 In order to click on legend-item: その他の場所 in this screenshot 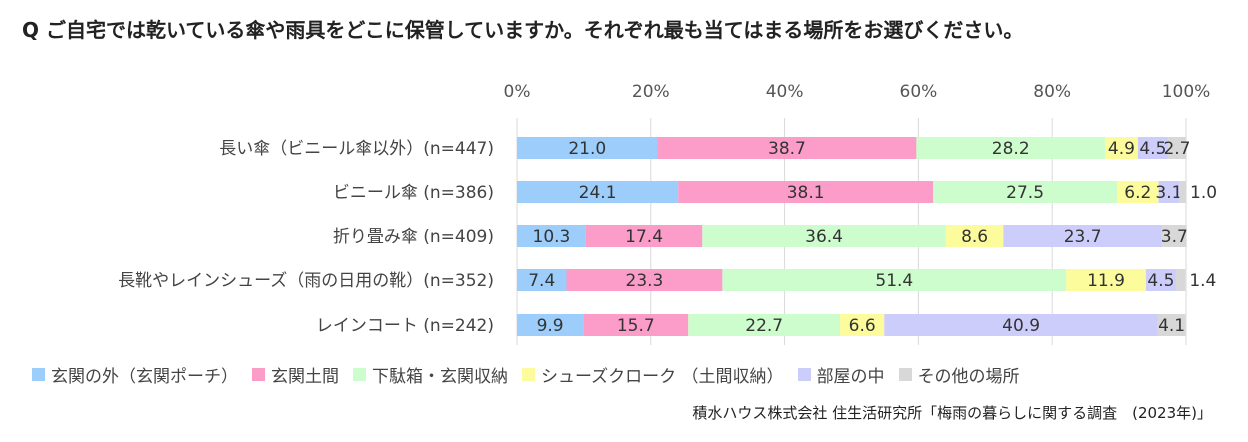, I will do `click(959, 374)`.